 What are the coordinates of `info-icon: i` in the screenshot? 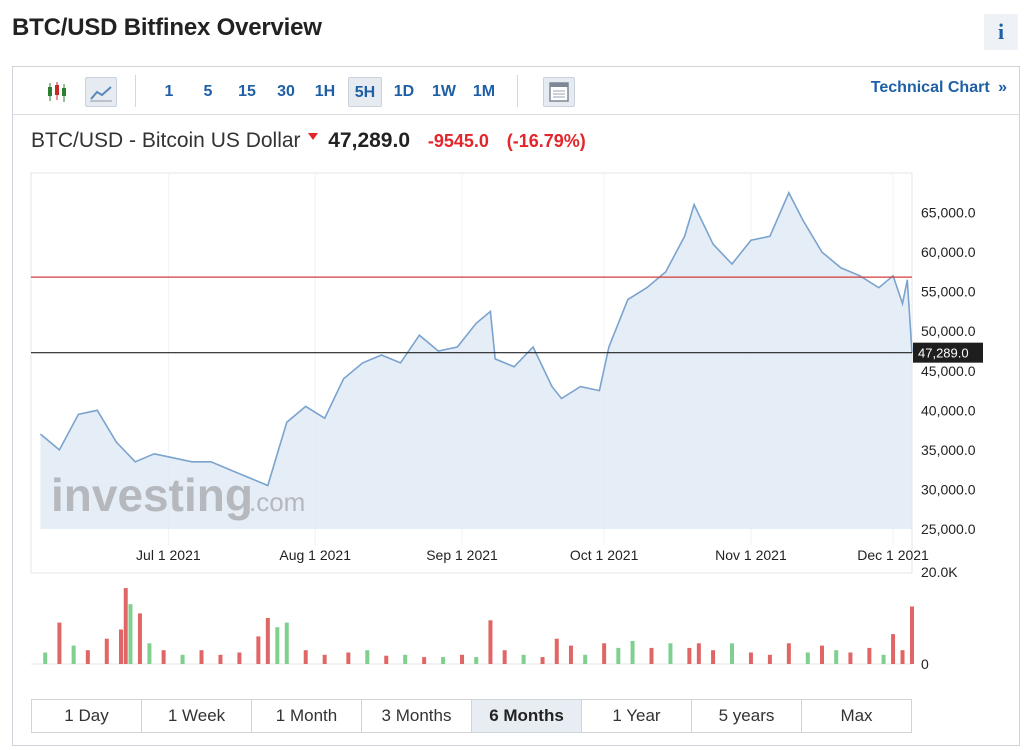 It's located at (1001, 32).